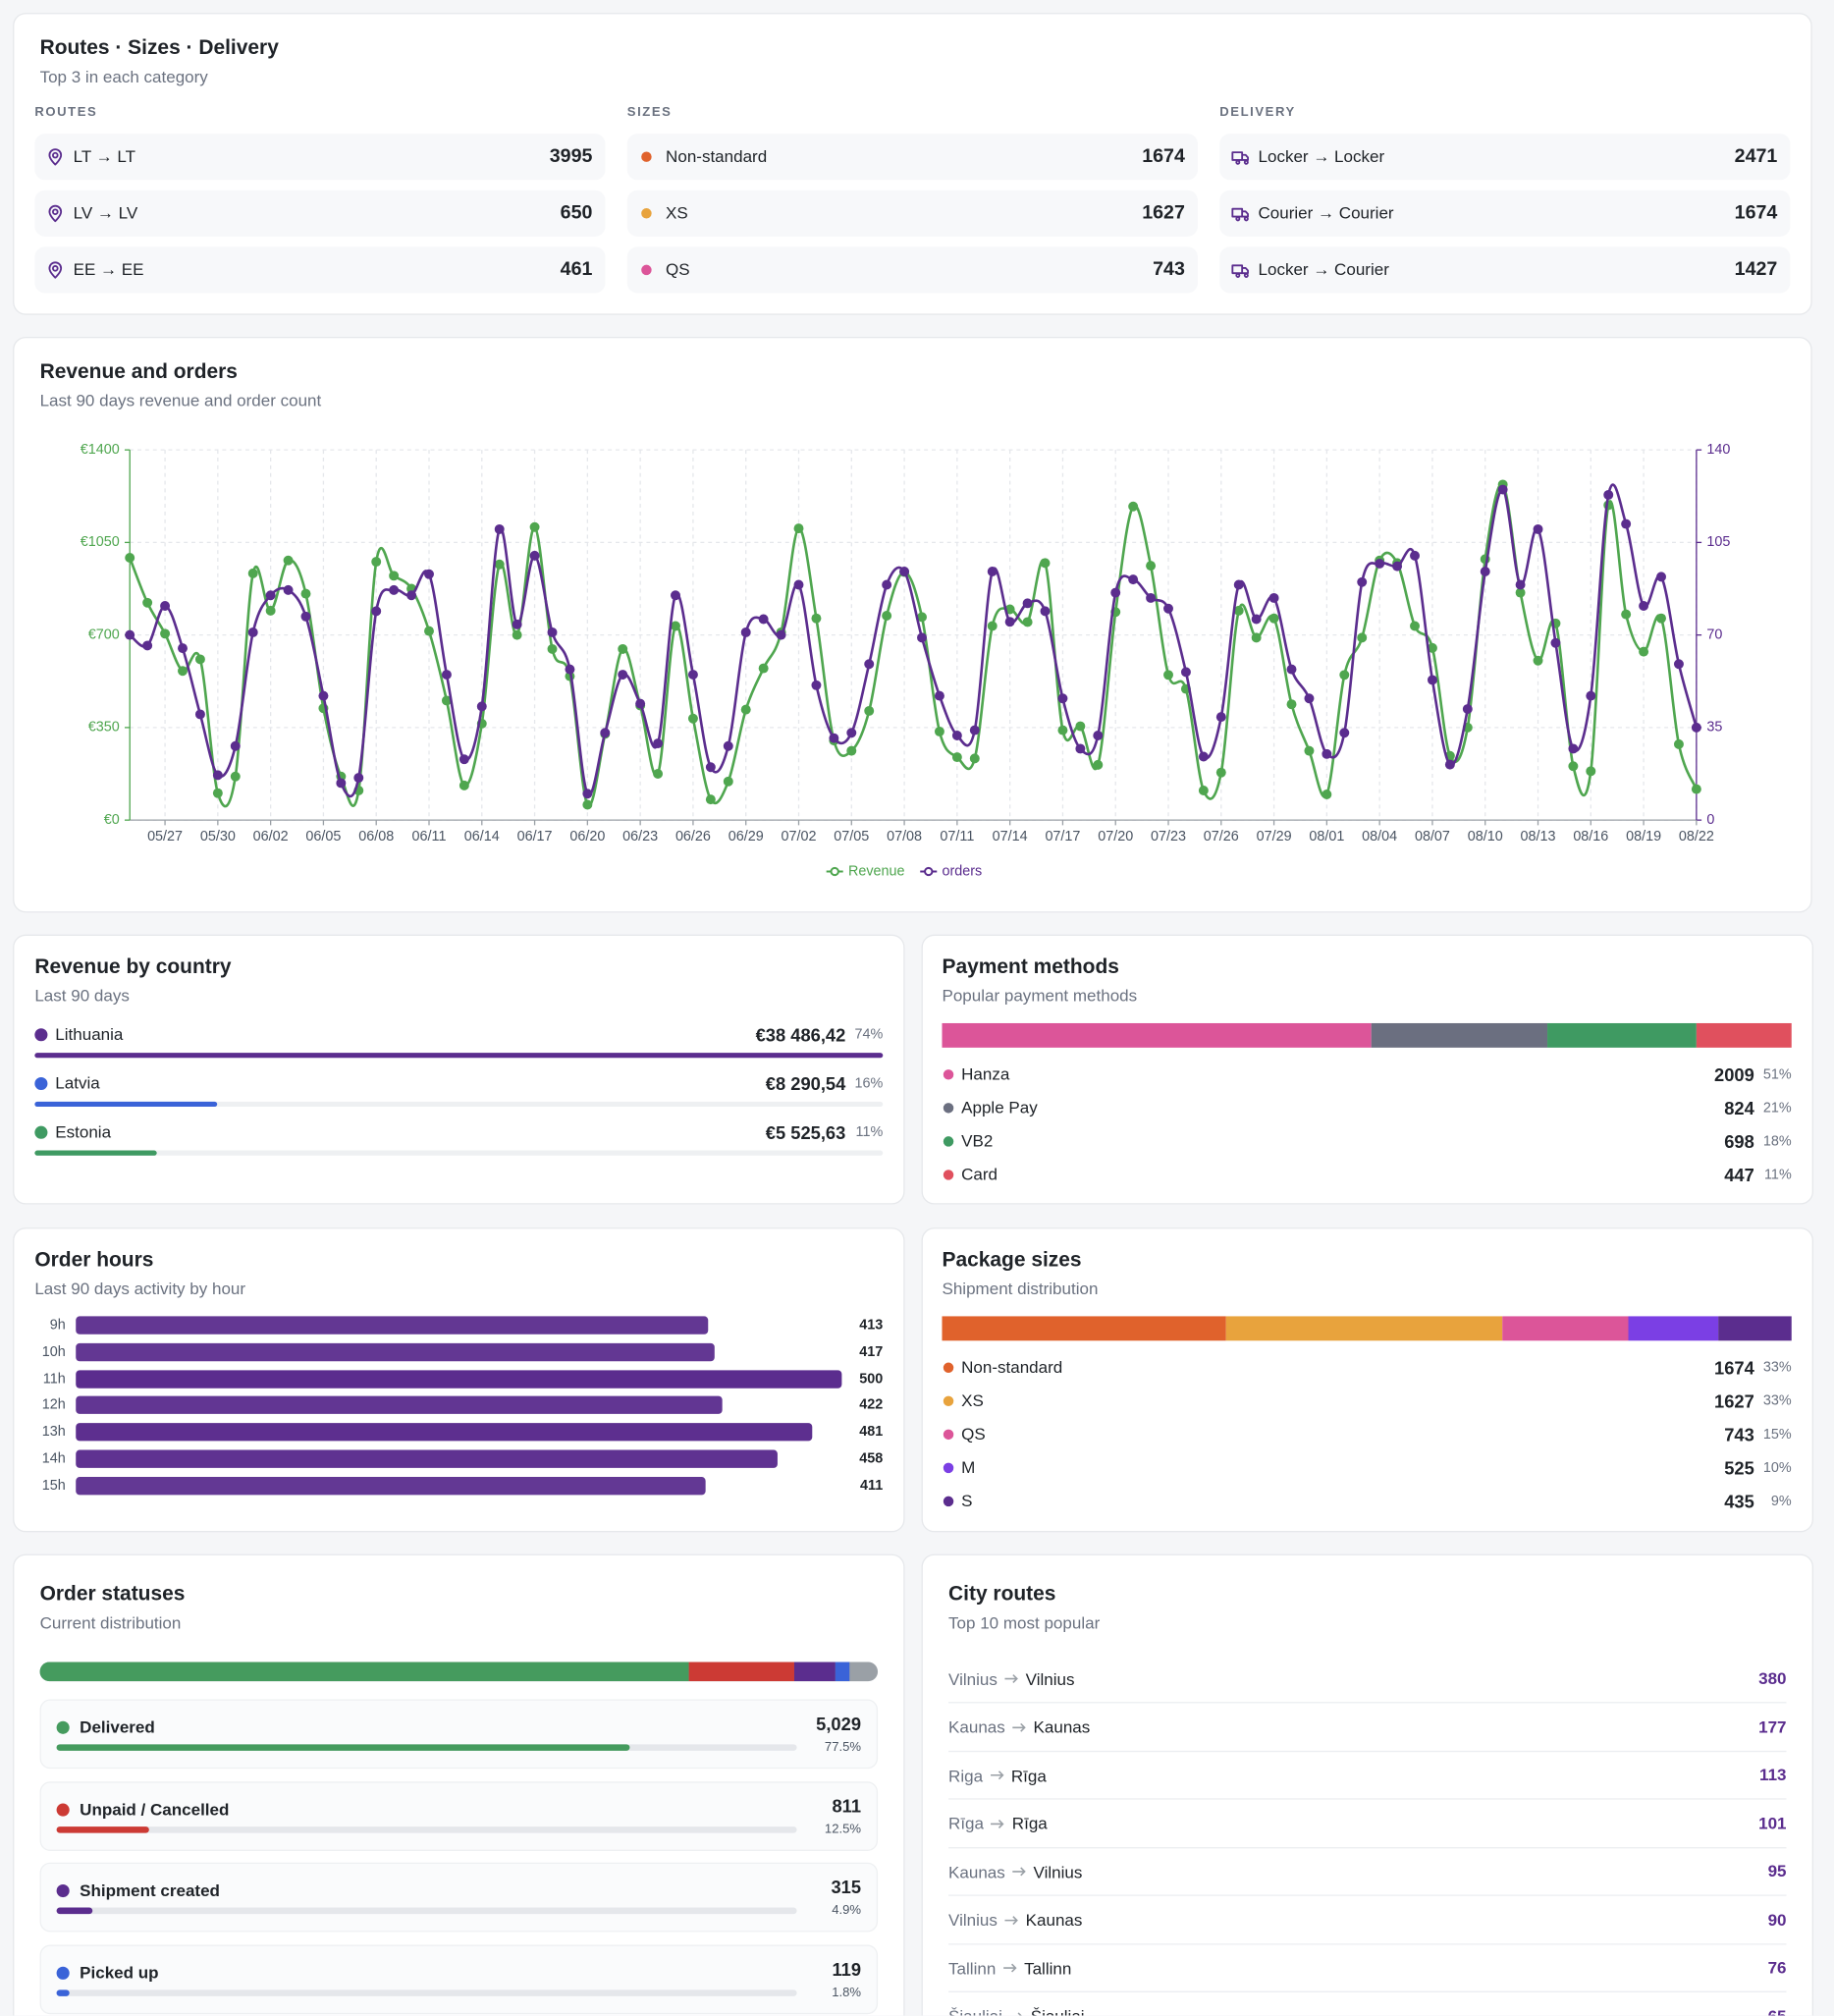 The image size is (1834, 2016). What do you see at coordinates (1590, 837) in the screenshot?
I see `x-tick-label: 08/16` at bounding box center [1590, 837].